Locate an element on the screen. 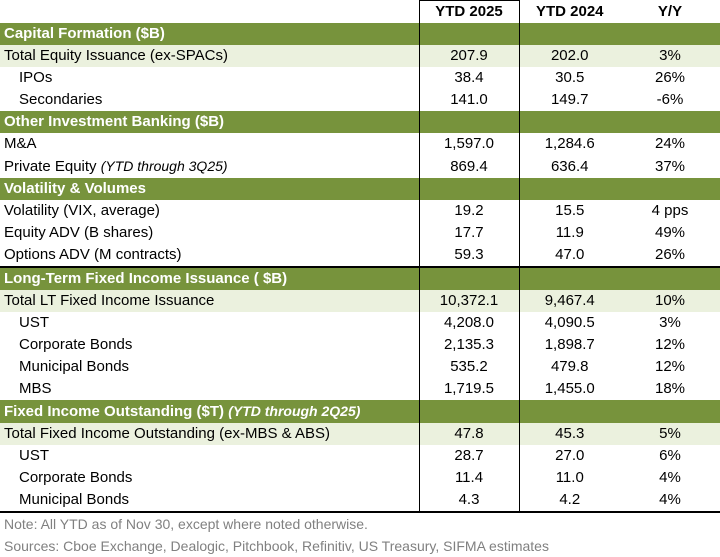  header-yoy: Y/Y is located at coordinates (670, 11).